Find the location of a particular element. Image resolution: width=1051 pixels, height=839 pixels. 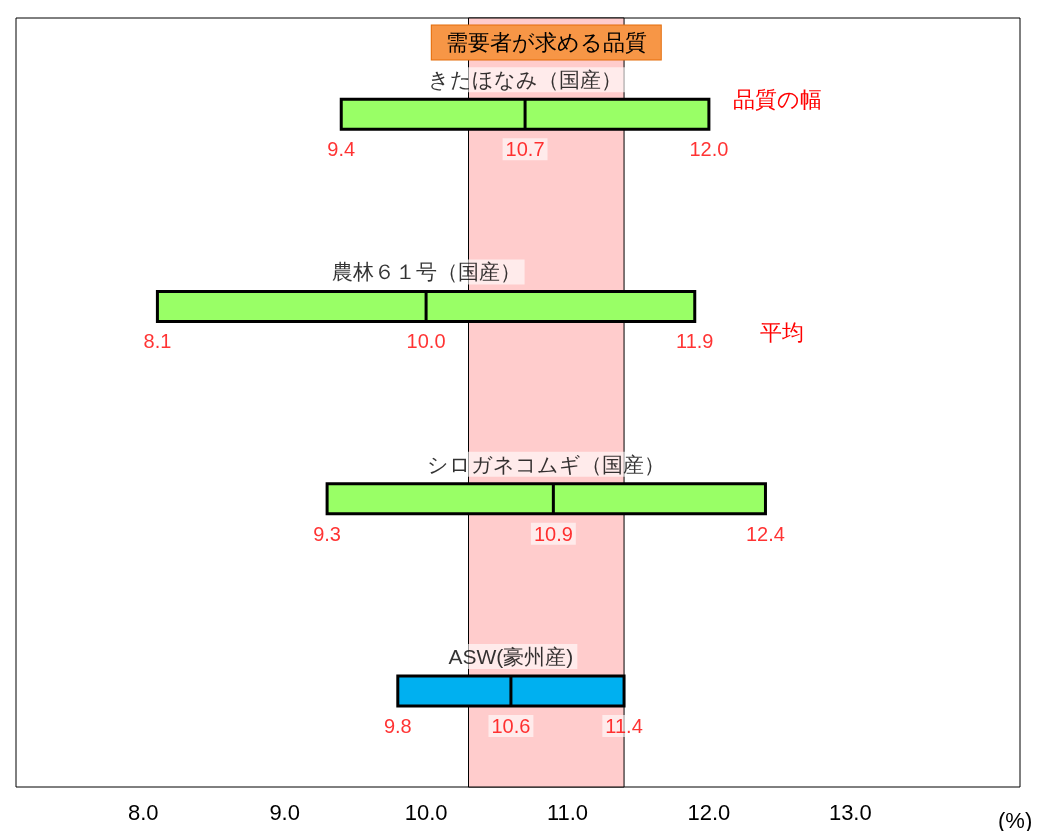

band-label: 需要者が求める品質 is located at coordinates (546, 42).